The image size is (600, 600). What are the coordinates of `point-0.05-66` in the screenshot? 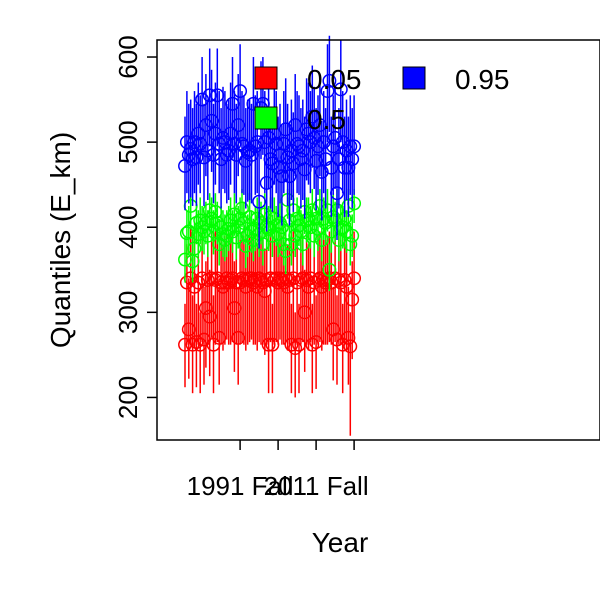 It's located at (310, 278).